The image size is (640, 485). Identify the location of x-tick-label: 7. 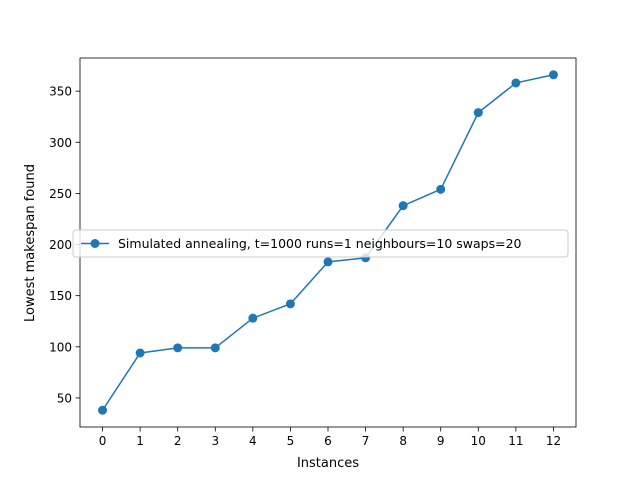
(366, 441).